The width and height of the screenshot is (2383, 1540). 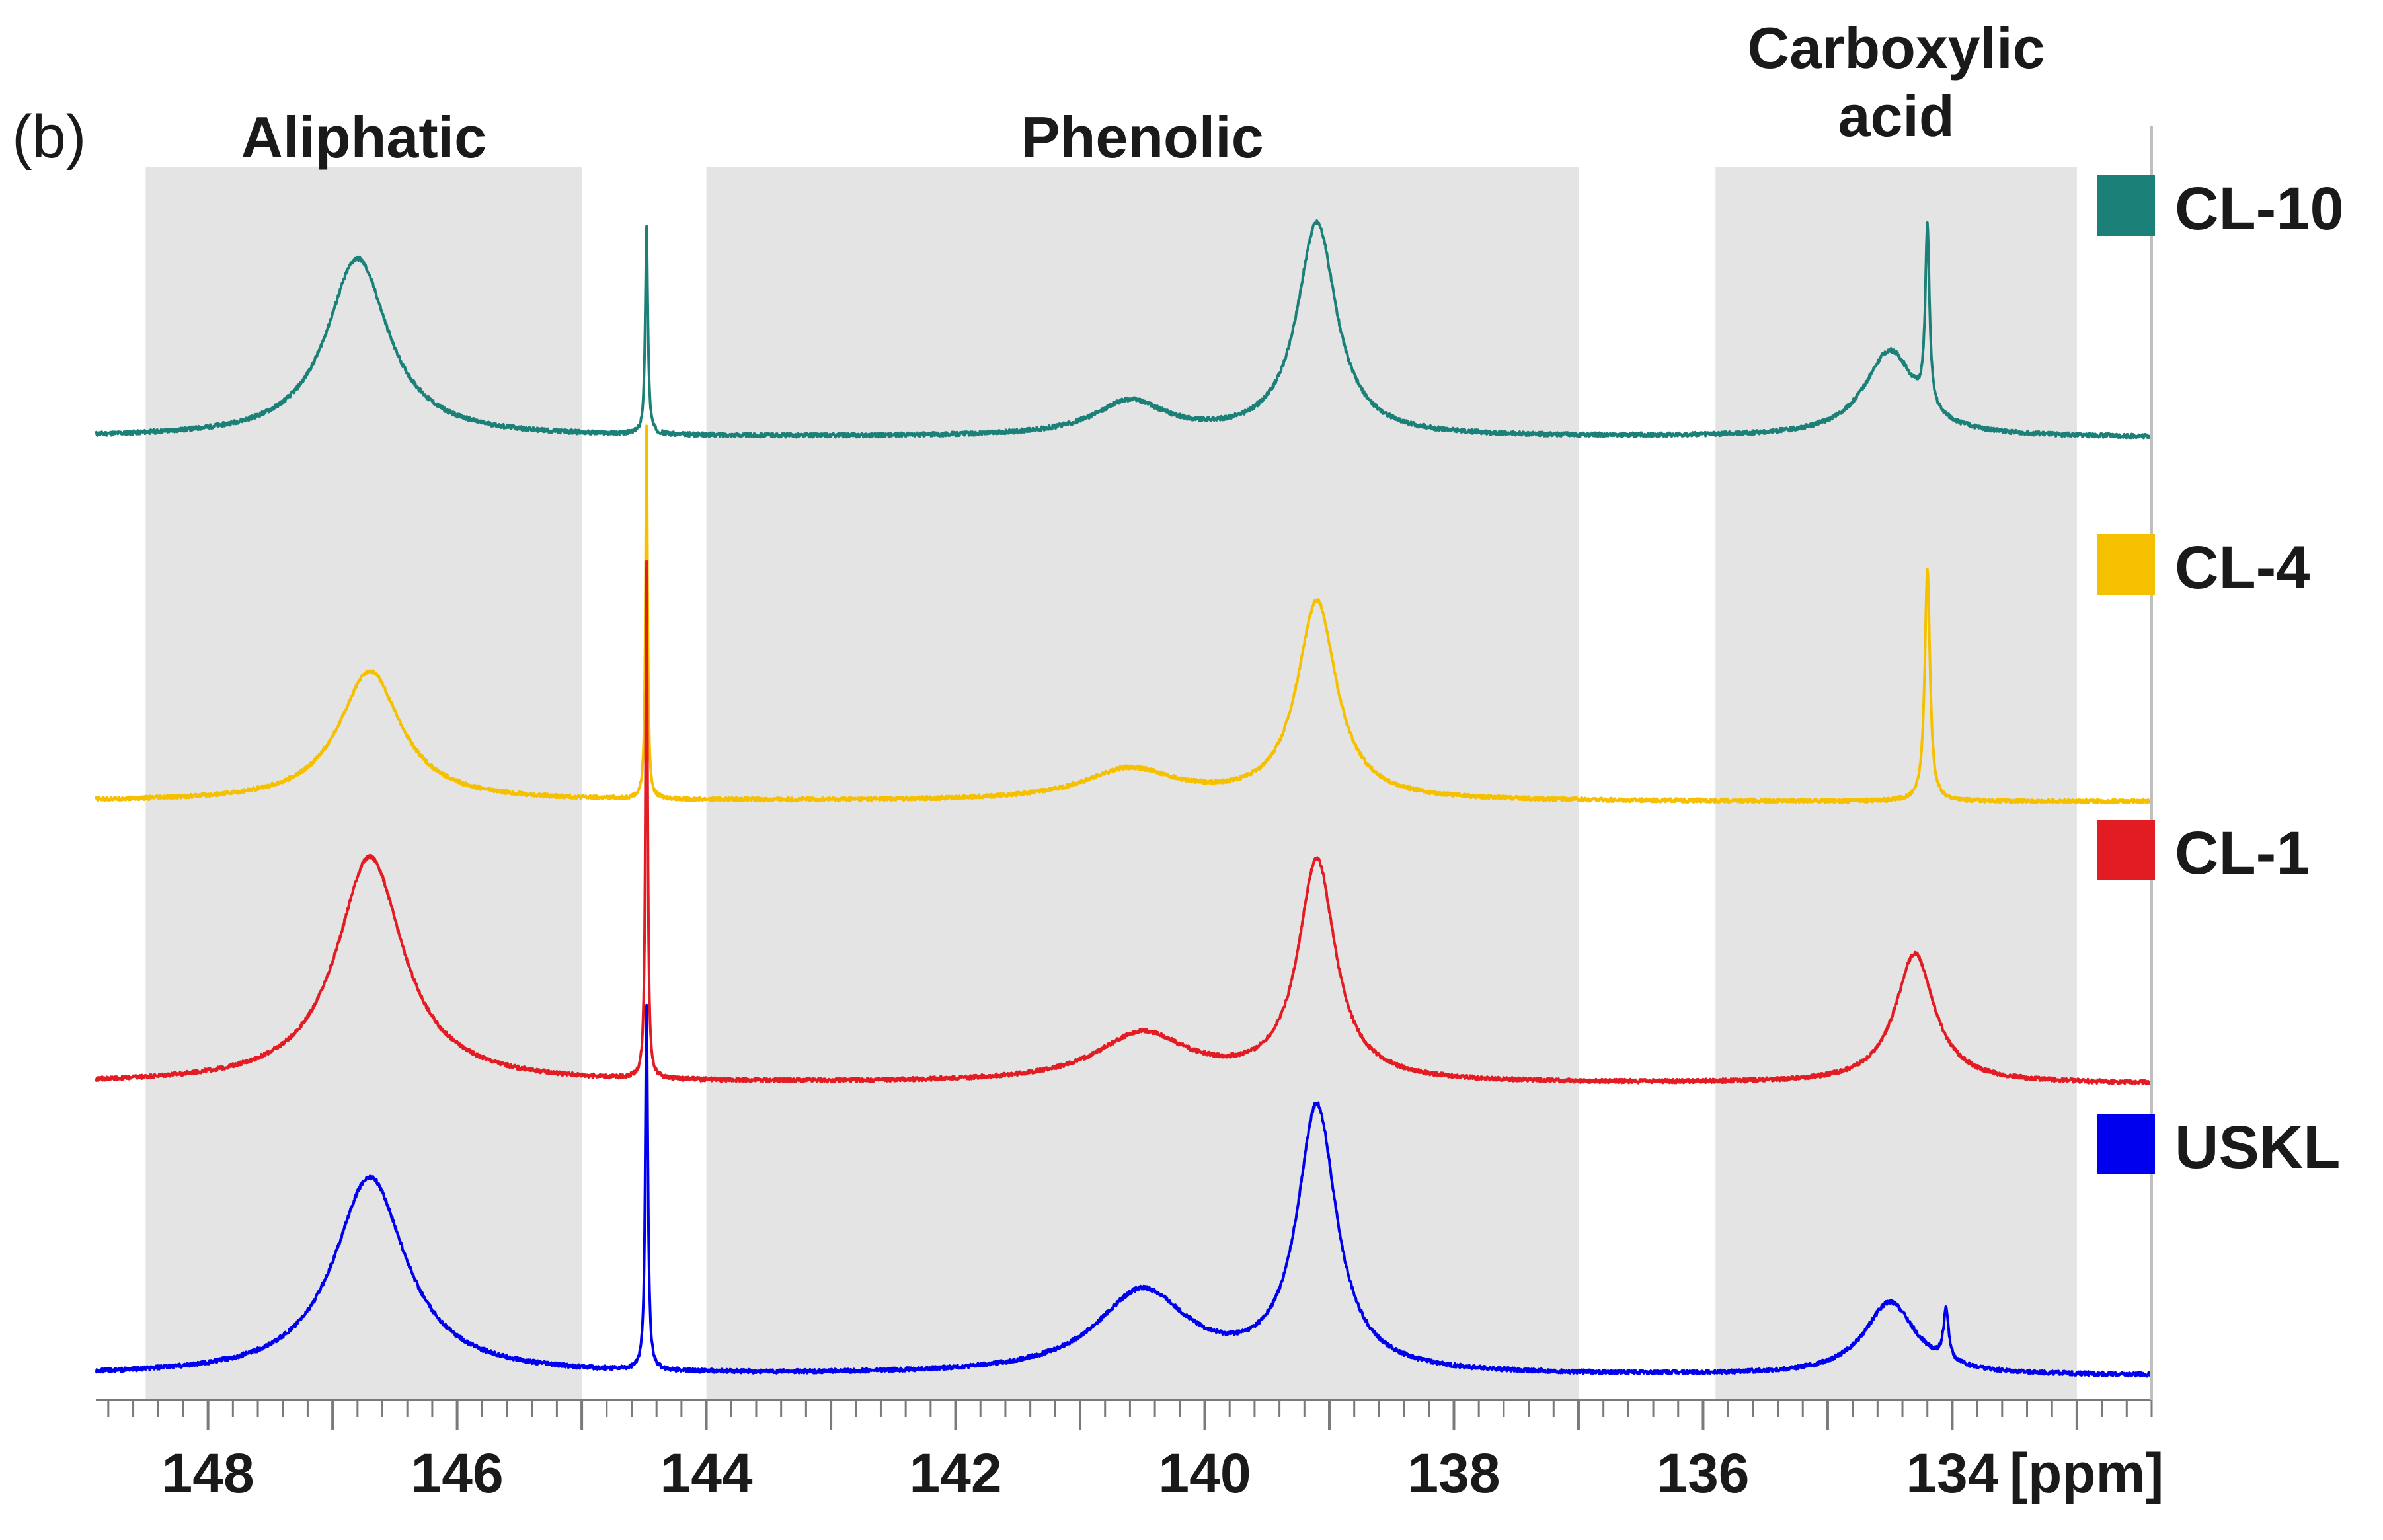 I want to click on legend-swatch-uskl, so click(x=2126, y=1144).